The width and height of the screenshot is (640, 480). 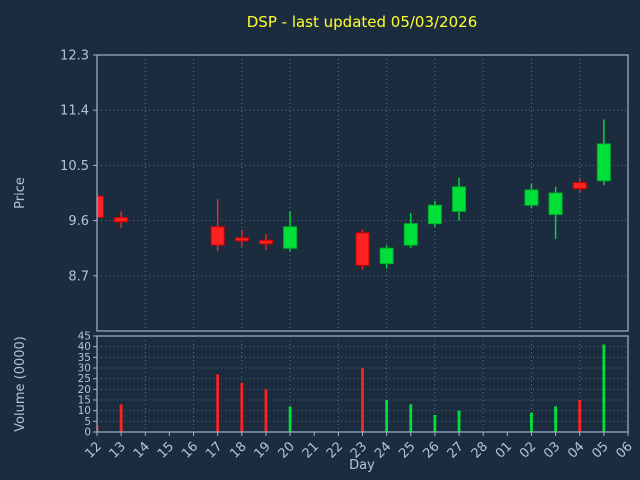 I want to click on x-tick-label: 04, so click(x=576, y=450).